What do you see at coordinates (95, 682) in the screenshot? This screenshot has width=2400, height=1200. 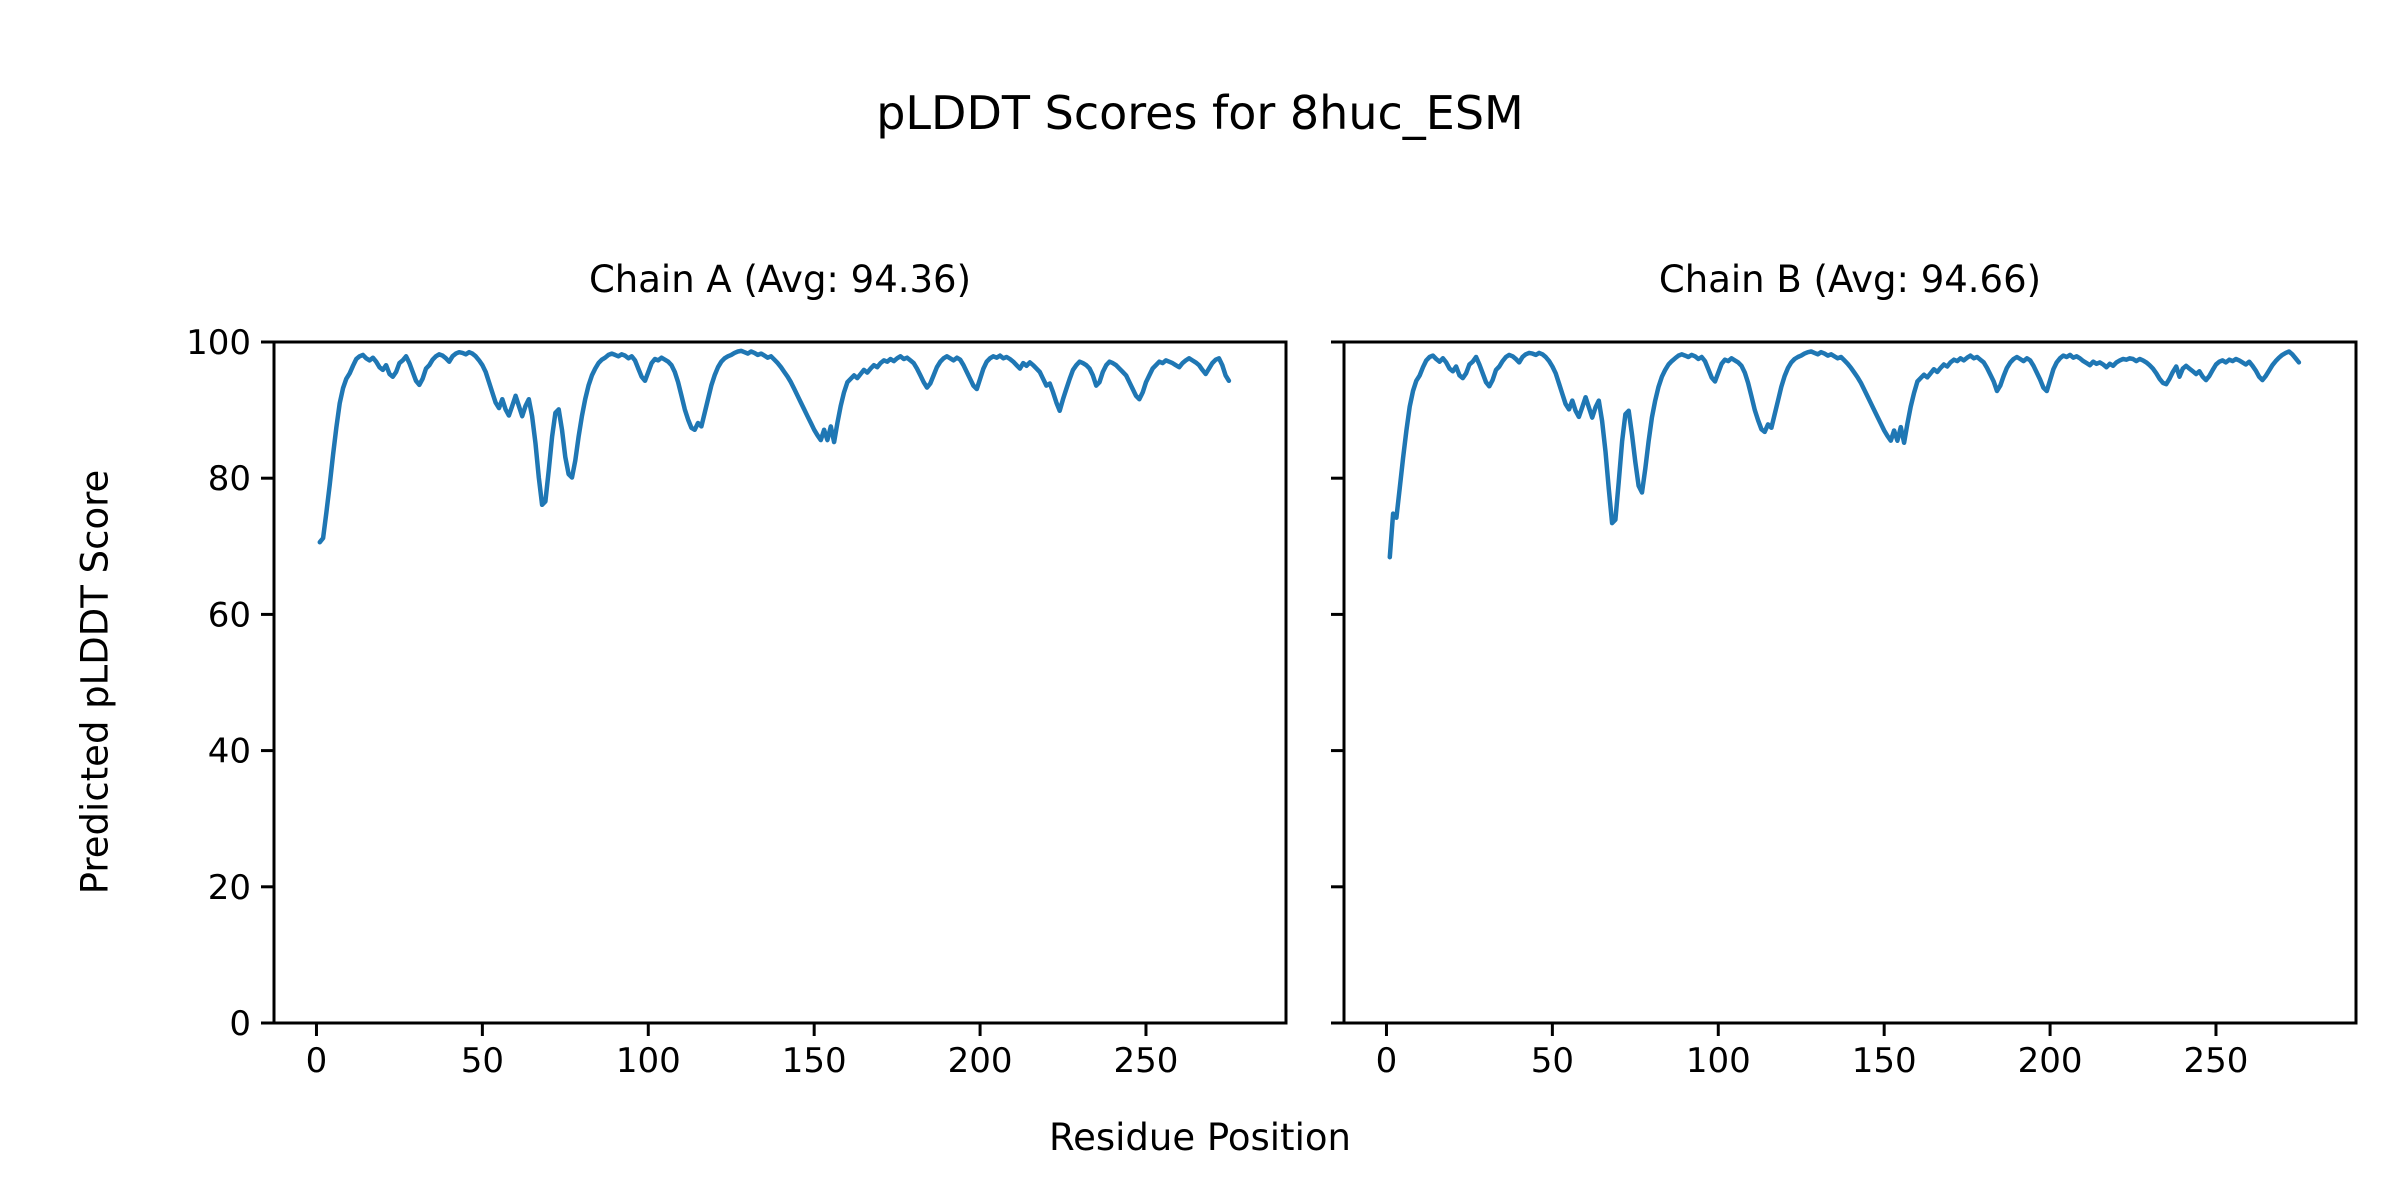 I see `y-axis-label: Predicted pLDDT Score` at bounding box center [95, 682].